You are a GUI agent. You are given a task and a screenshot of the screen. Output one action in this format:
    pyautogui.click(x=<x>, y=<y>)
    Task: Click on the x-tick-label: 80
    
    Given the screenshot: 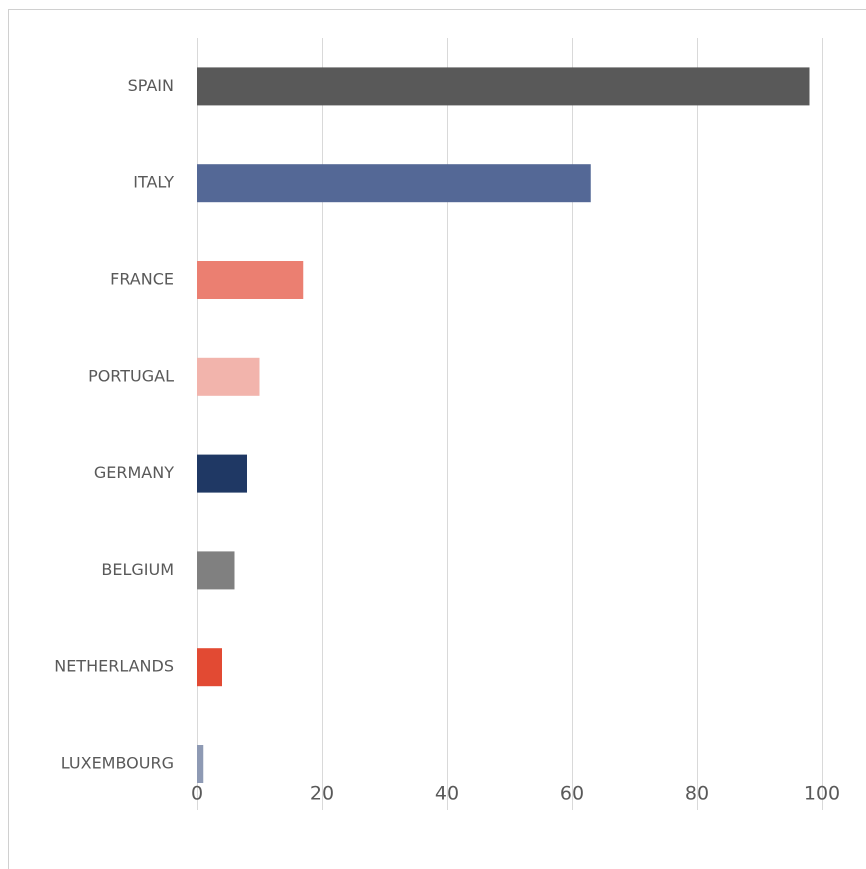 What is the action you would take?
    pyautogui.click(x=697, y=794)
    